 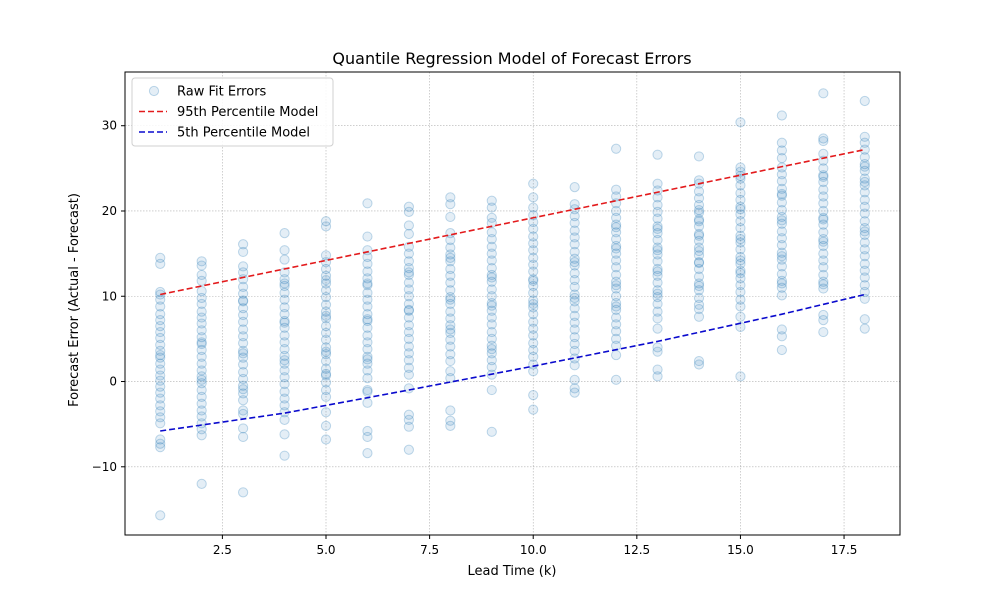 What do you see at coordinates (222, 550) in the screenshot?
I see `x-tick-label: 2.5` at bounding box center [222, 550].